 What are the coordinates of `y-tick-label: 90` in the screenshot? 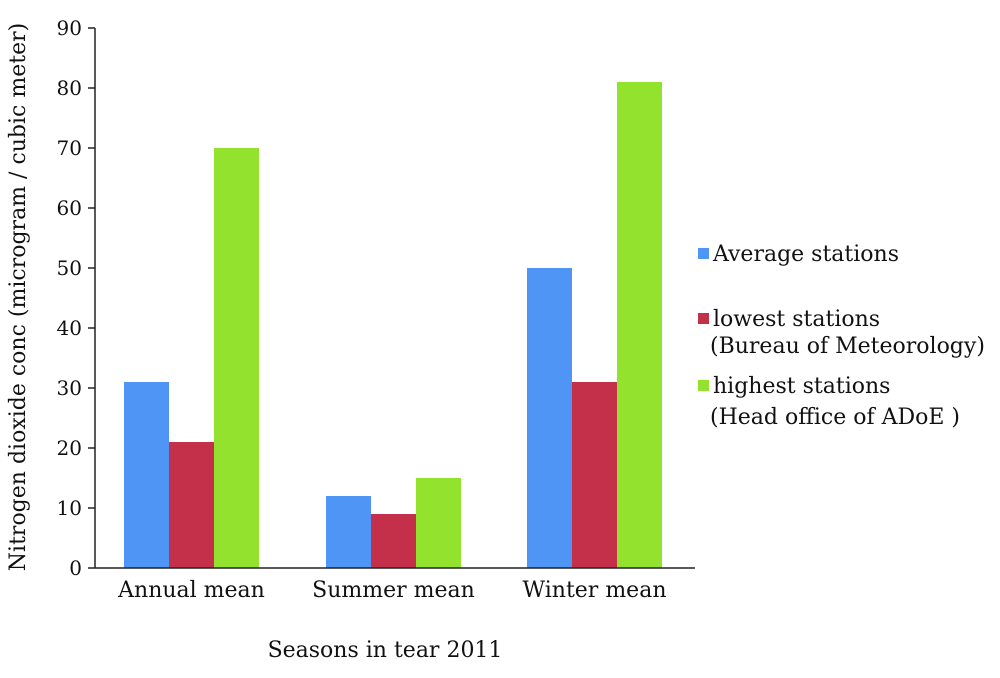 It's located at (69, 28).